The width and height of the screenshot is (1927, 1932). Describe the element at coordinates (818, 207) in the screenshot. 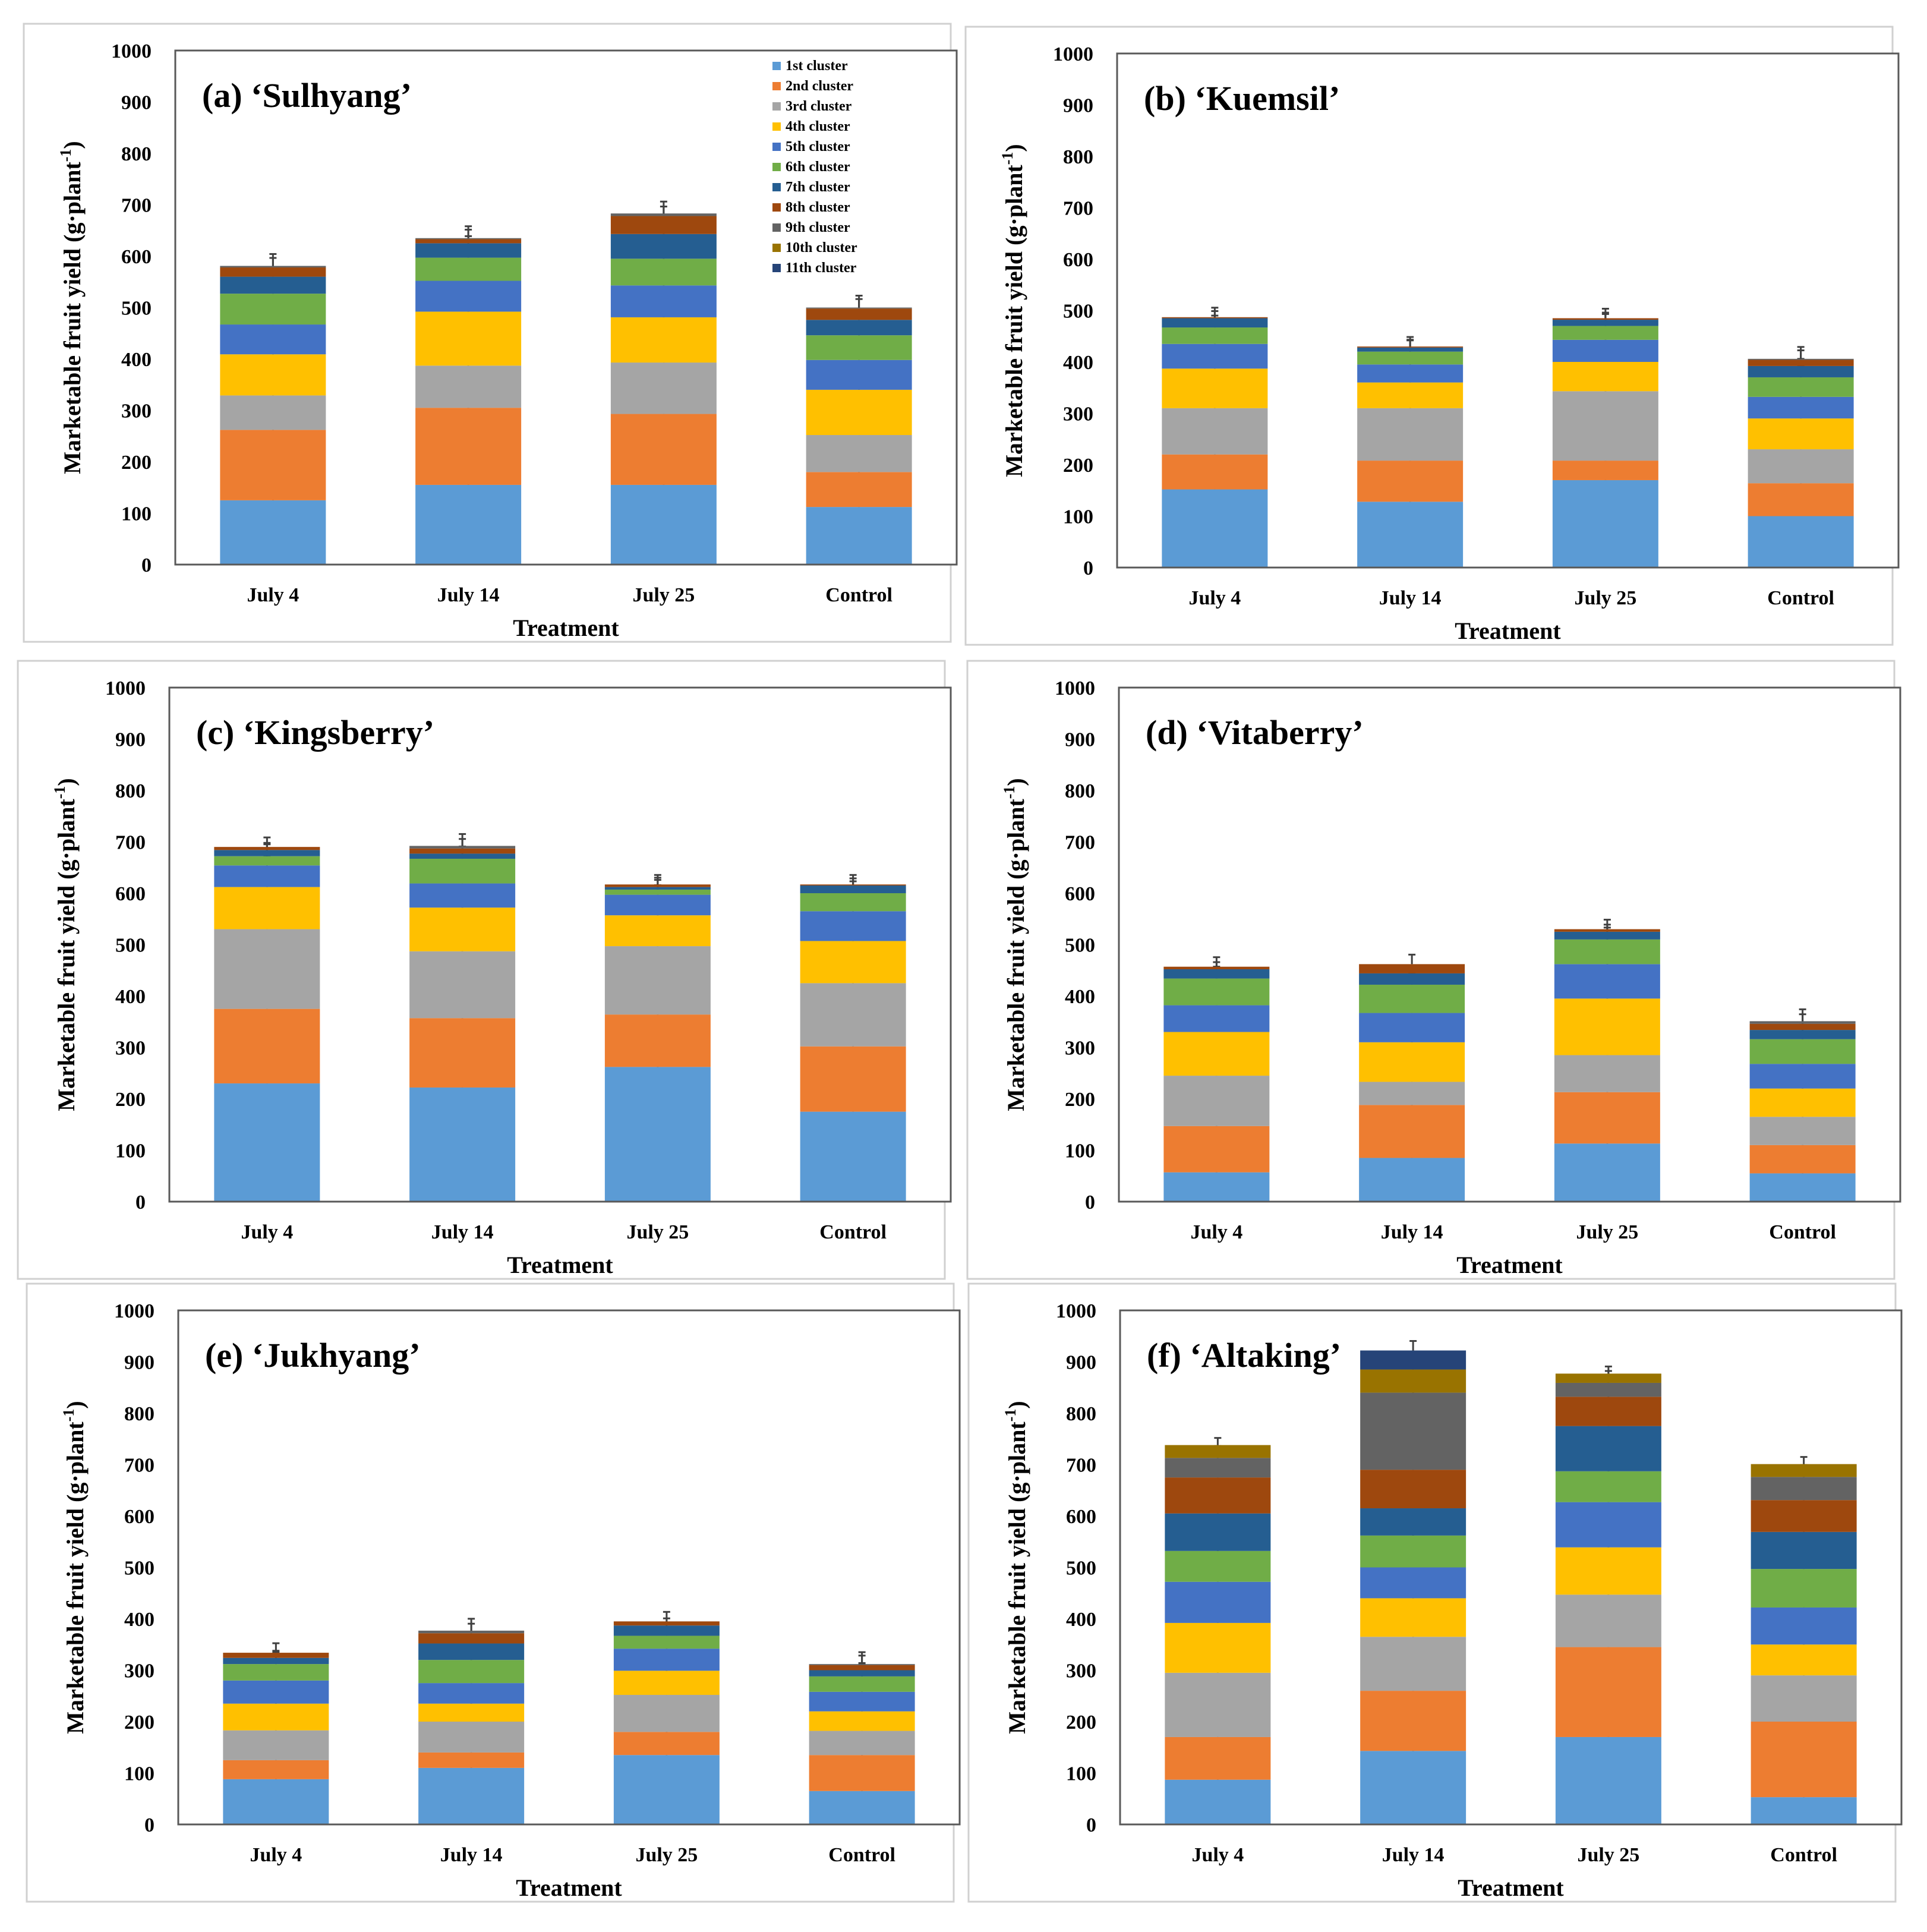

I see `legend-label: 8th cluster` at that location.